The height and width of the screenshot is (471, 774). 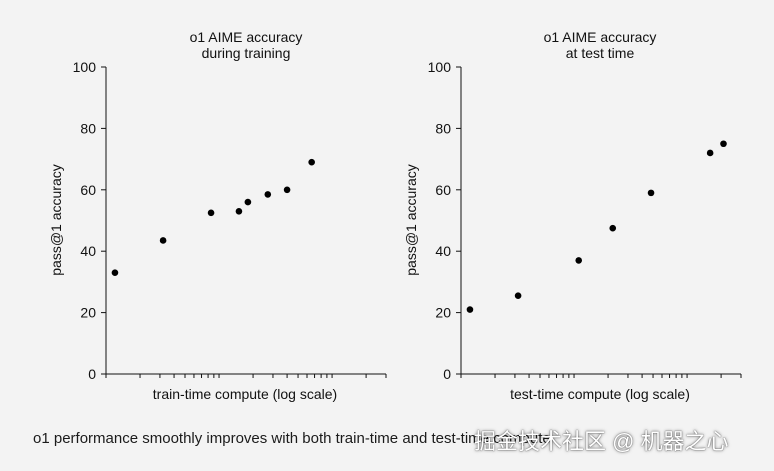 What do you see at coordinates (245, 394) in the screenshot?
I see `x-axis-label: train-time compute (log scale)` at bounding box center [245, 394].